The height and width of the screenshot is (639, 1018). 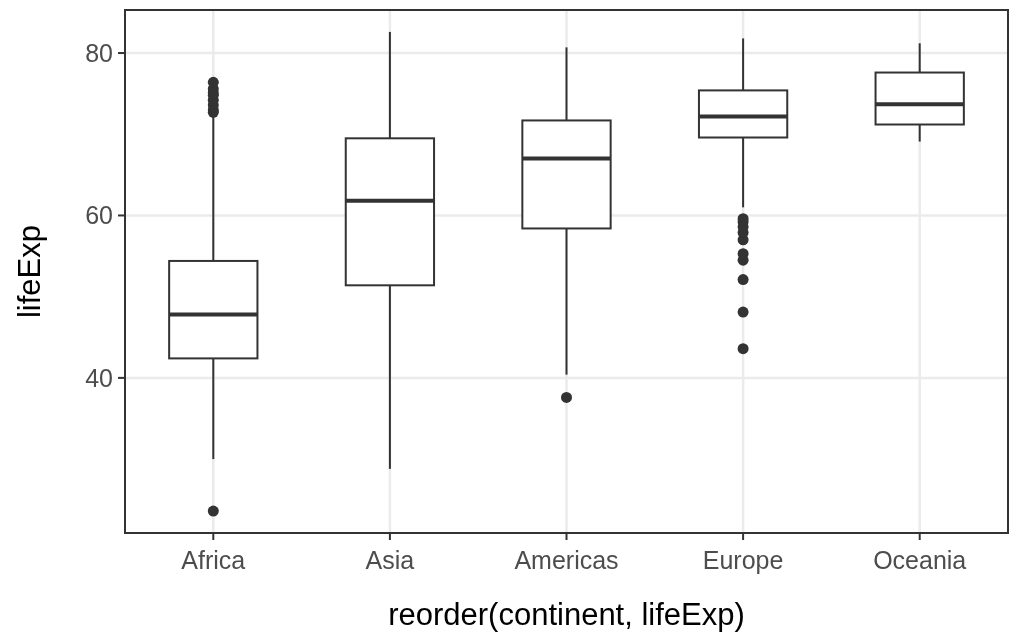 I want to click on x-tick-label: Americas, so click(x=566, y=560).